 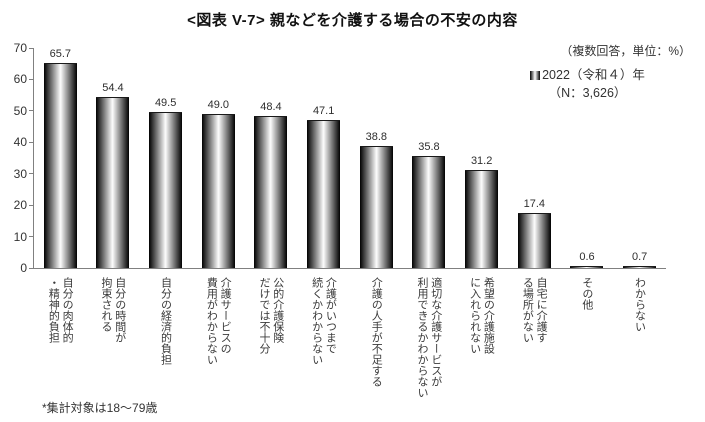 I want to click on bar-column: 48.4, so click(x=271, y=158).